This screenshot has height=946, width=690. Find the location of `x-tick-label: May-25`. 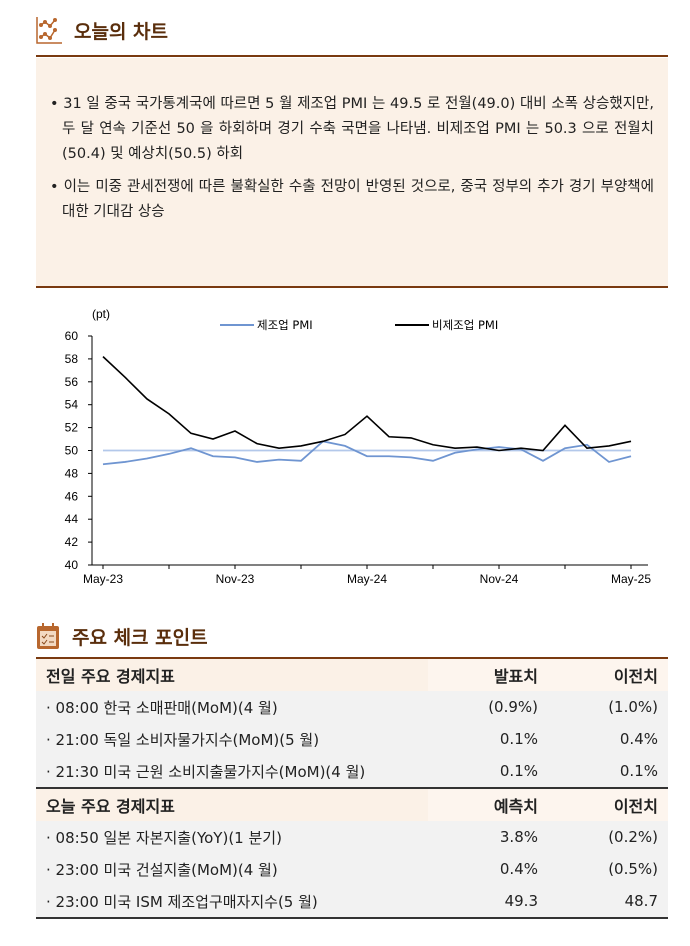

x-tick-label: May-25 is located at coordinates (631, 579).